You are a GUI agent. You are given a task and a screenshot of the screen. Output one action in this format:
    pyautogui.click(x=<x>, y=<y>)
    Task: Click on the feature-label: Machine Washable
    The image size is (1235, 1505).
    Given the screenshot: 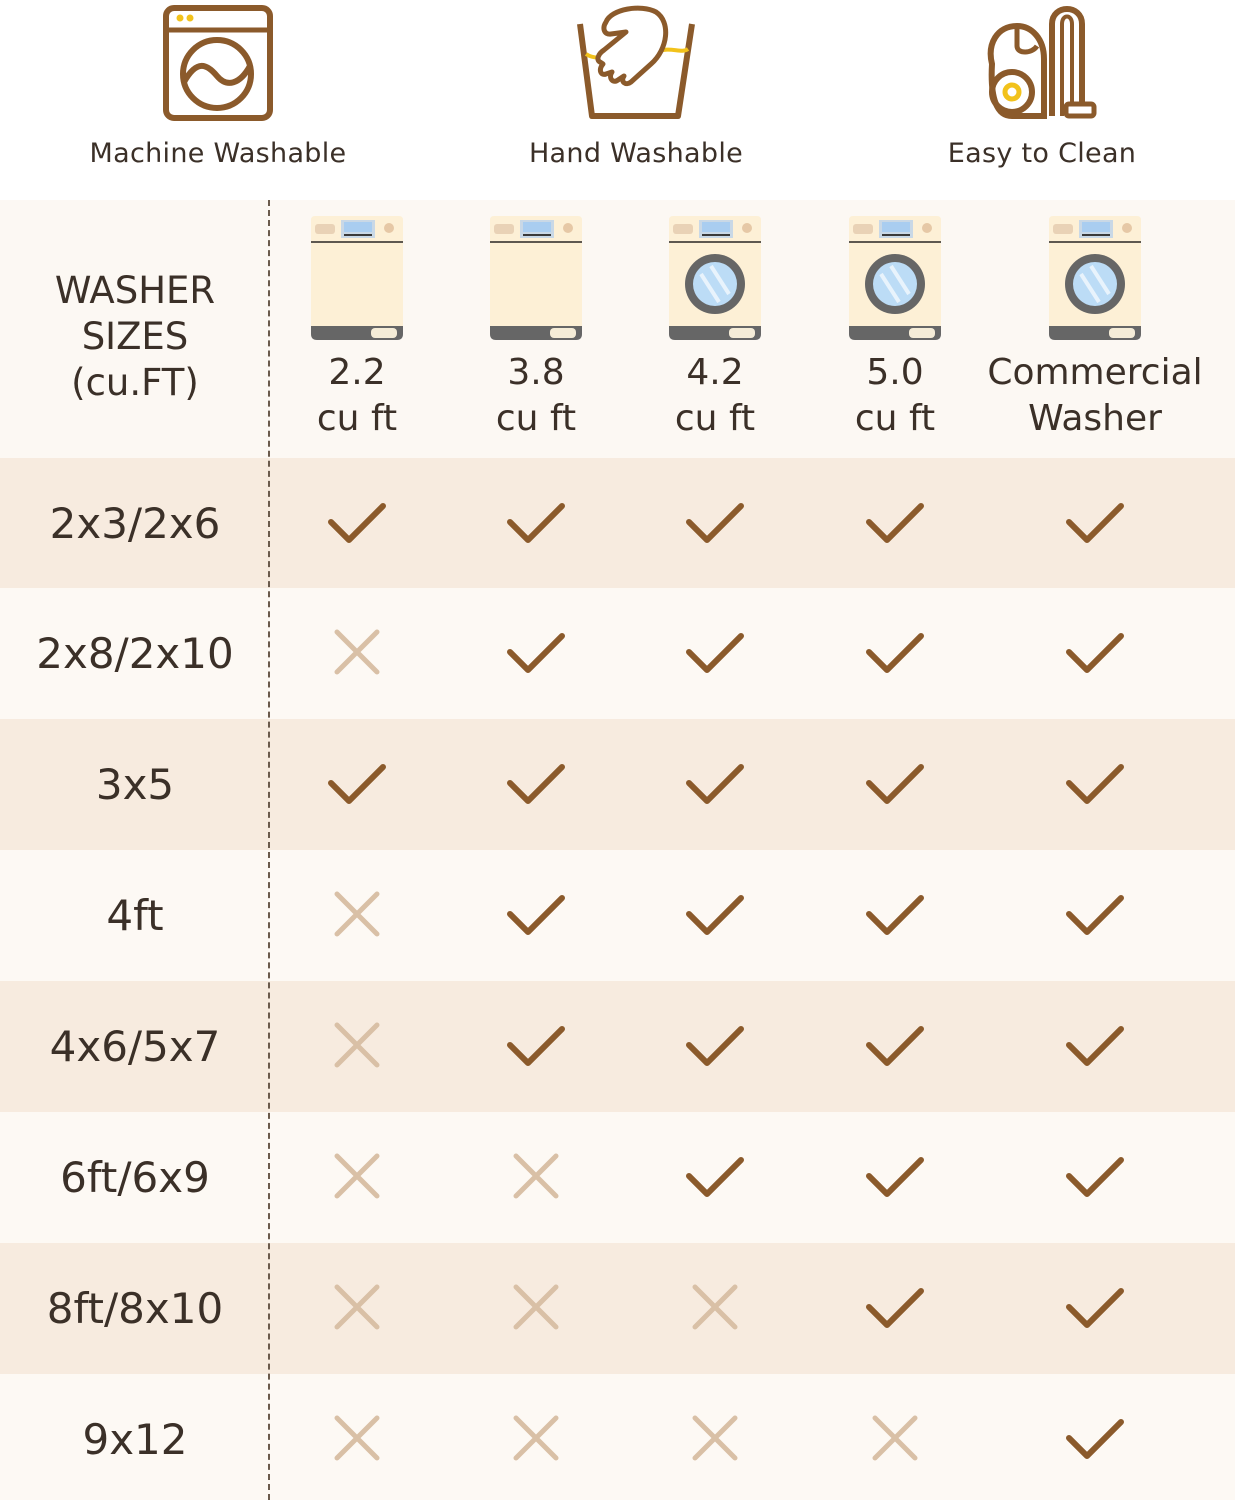 What is the action you would take?
    pyautogui.click(x=218, y=153)
    